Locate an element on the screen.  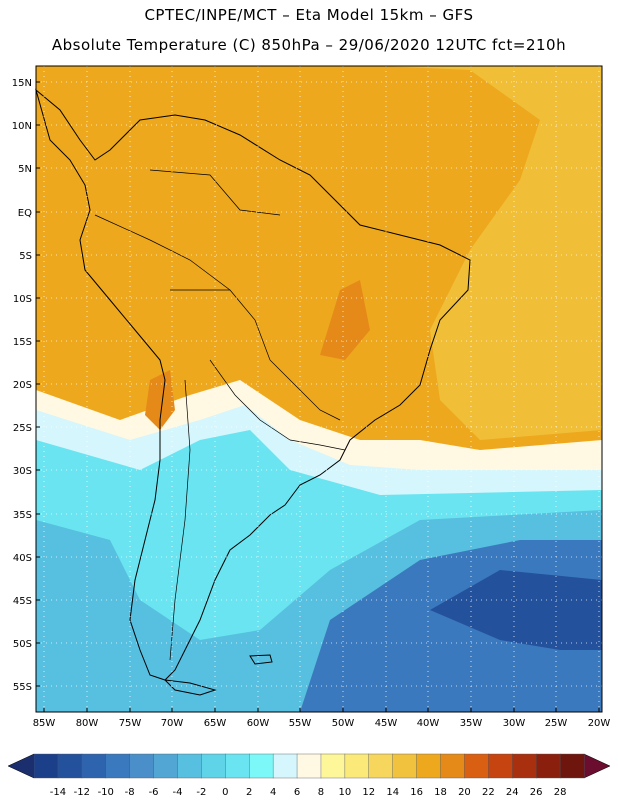
colorbar-tick-label: 6 is located at coordinates (297, 792).